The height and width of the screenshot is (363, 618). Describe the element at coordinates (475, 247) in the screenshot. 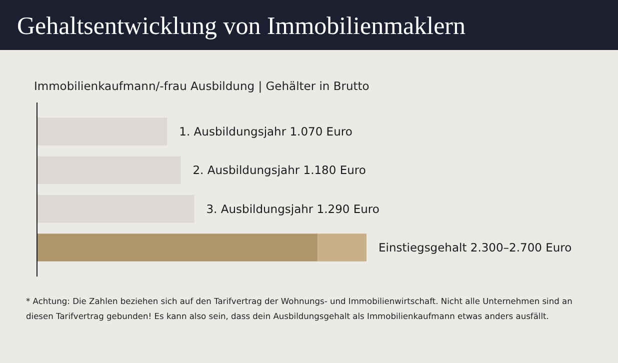

I see `text: Einstiegsgehalt 2.300–2.700 Euro` at that location.